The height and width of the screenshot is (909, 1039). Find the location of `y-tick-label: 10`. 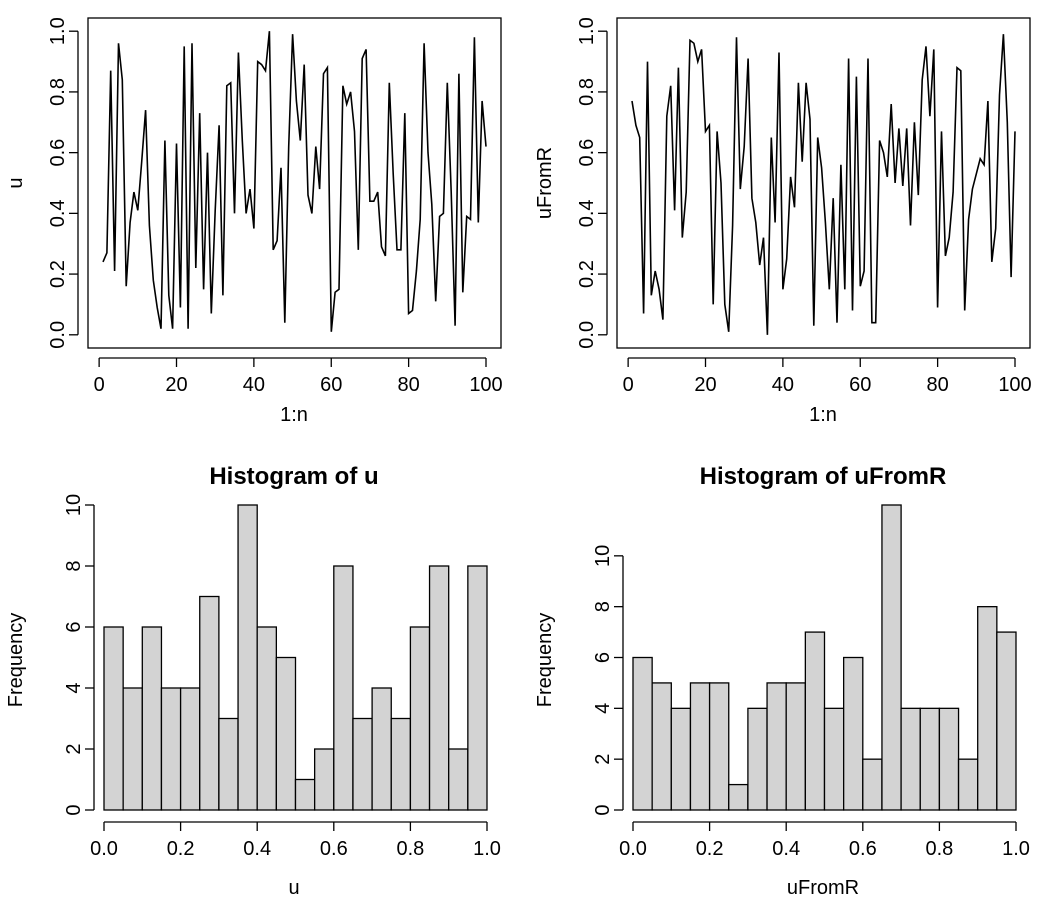

y-tick-label: 10 is located at coordinates (74, 505).